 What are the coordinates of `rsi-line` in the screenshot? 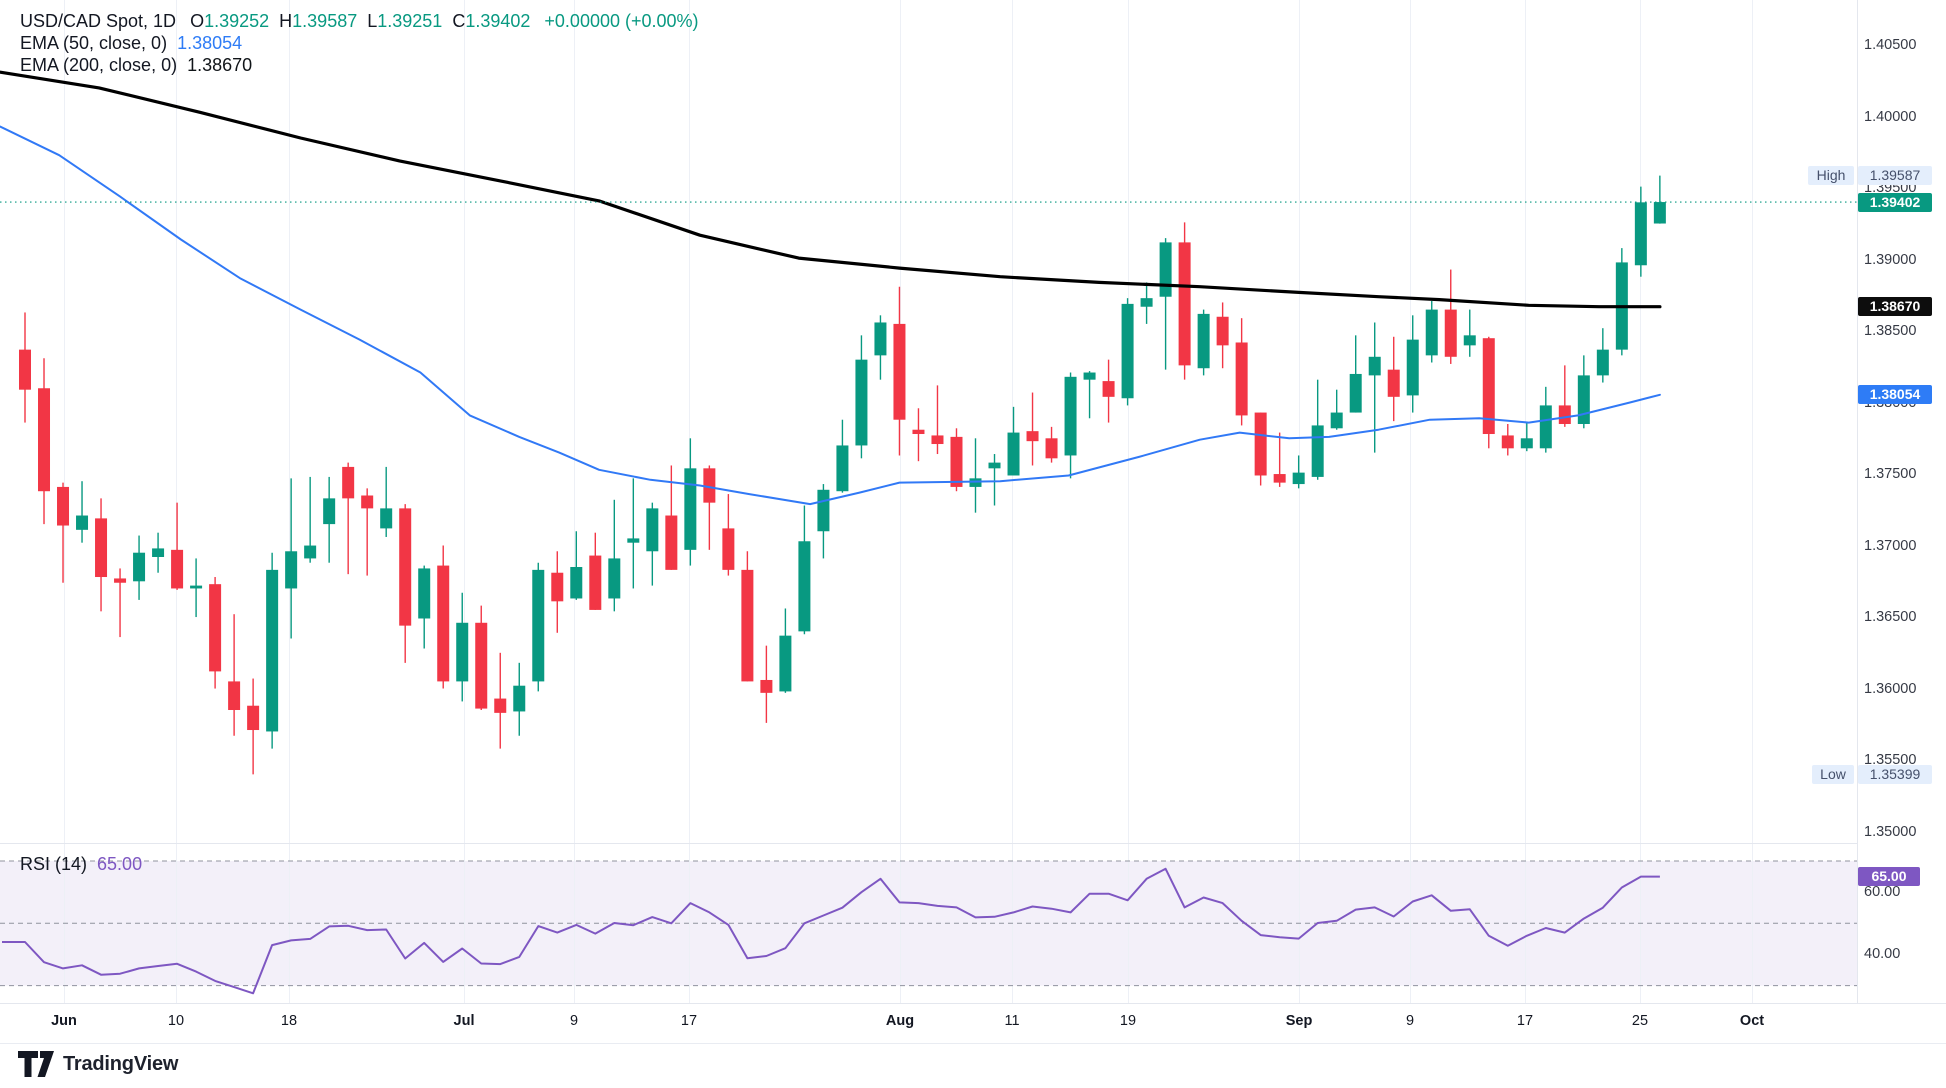 It's located at (831, 931).